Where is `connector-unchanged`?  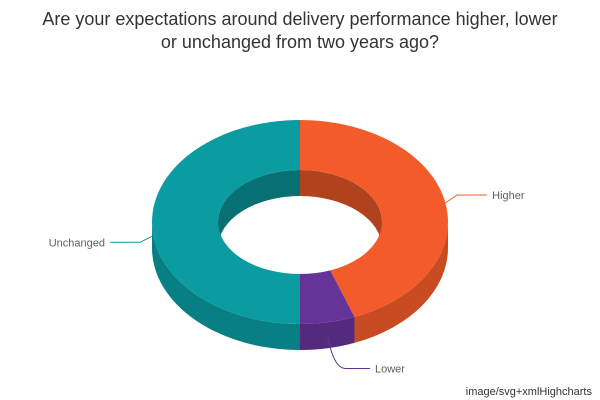 connector-unchanged is located at coordinates (131, 239).